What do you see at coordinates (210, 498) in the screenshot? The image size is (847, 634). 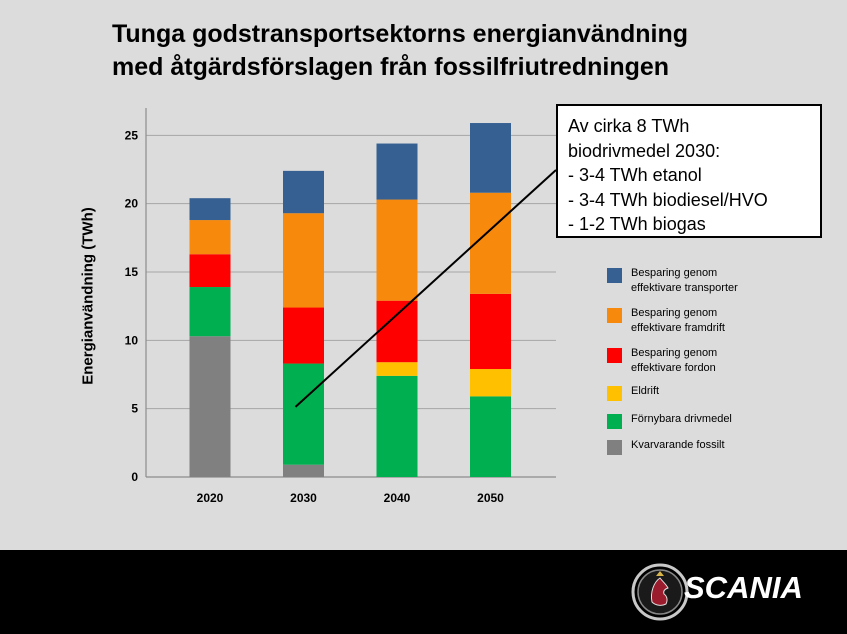 I see `x-tick-label: 2020` at bounding box center [210, 498].